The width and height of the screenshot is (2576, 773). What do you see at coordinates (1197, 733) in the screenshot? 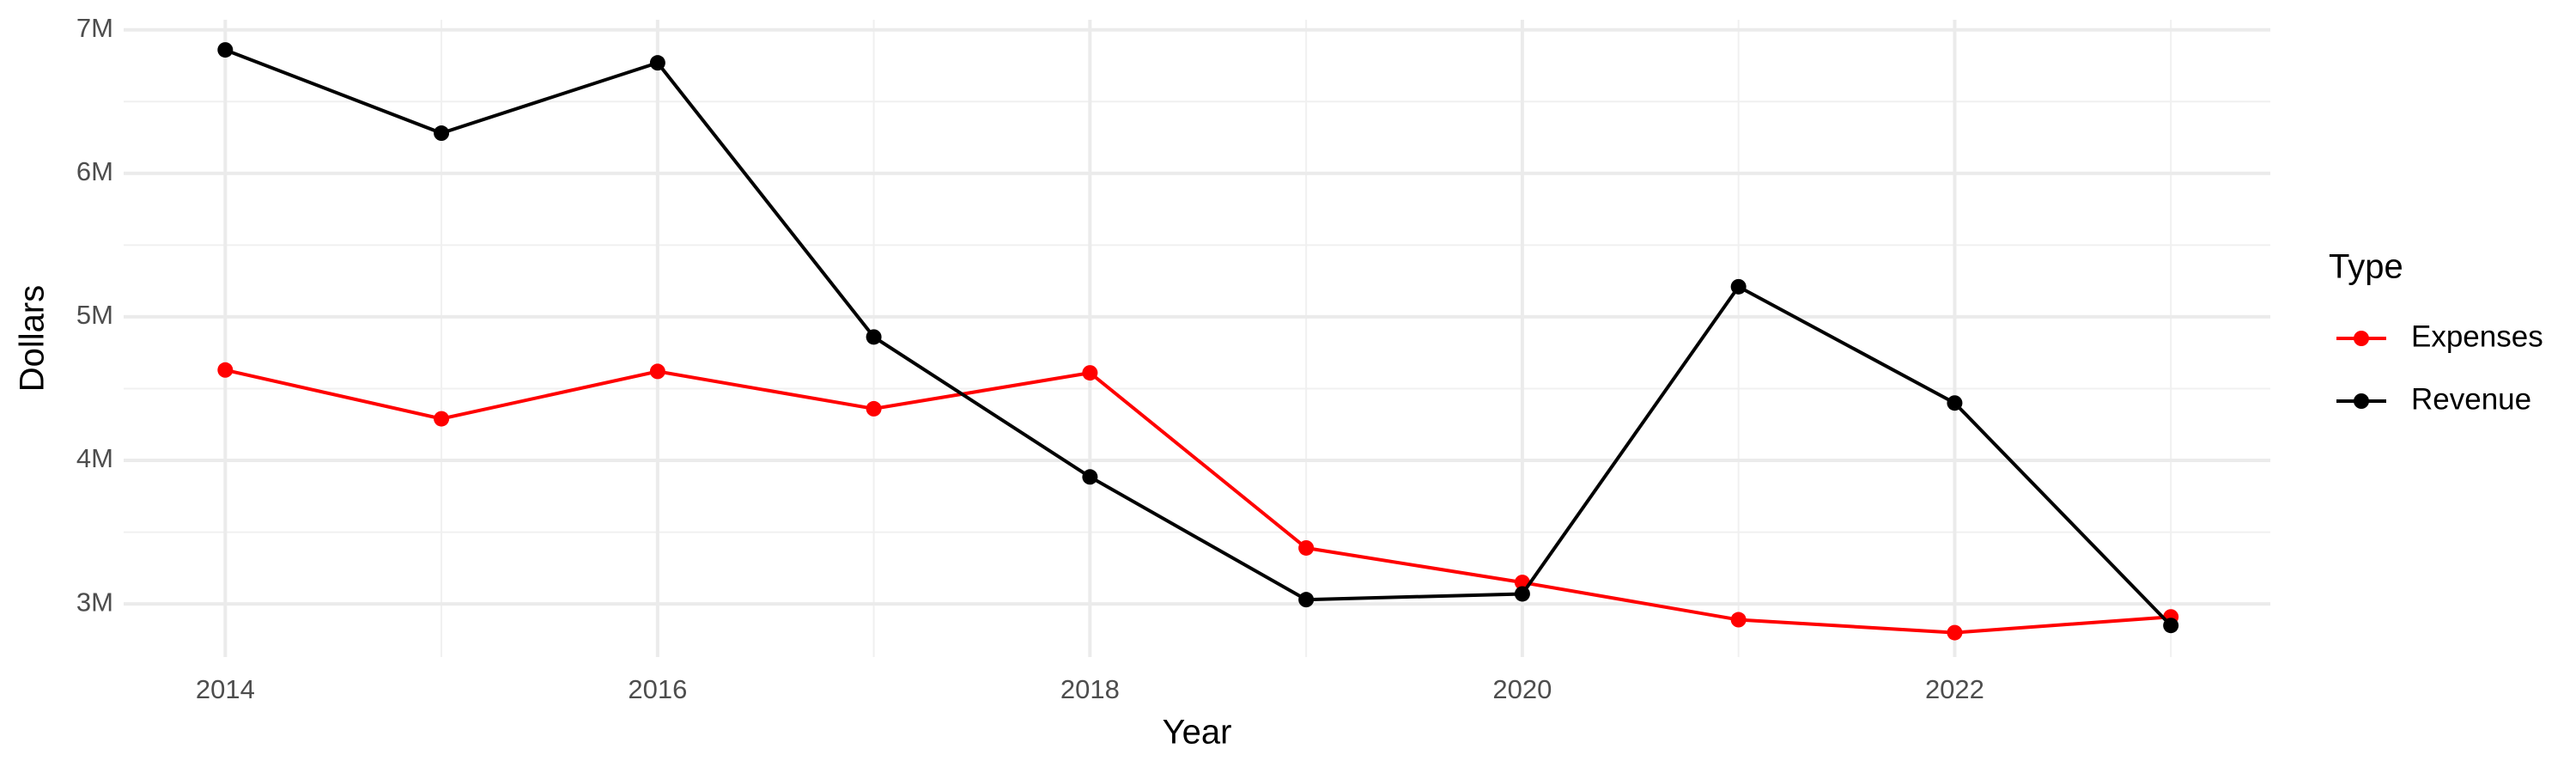
I see `x-axis-title: Year` at bounding box center [1197, 733].